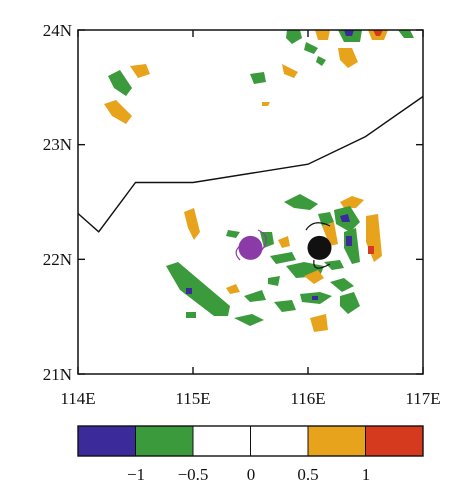  What do you see at coordinates (77, 398) in the screenshot?
I see `lon-label-114: 114E` at bounding box center [77, 398].